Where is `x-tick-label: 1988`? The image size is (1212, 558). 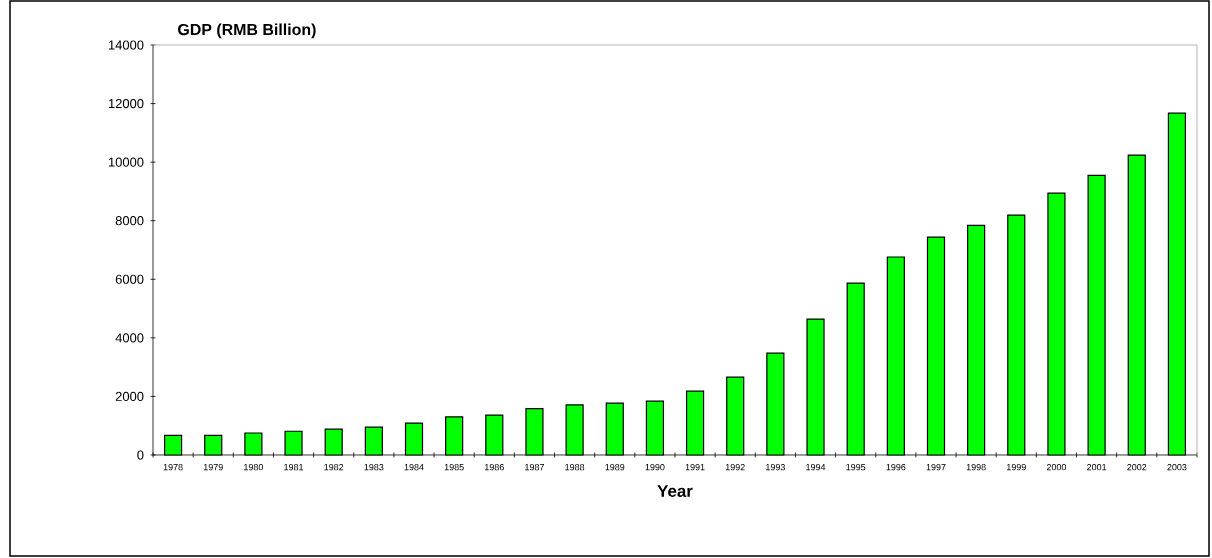 x-tick-label: 1988 is located at coordinates (575, 467).